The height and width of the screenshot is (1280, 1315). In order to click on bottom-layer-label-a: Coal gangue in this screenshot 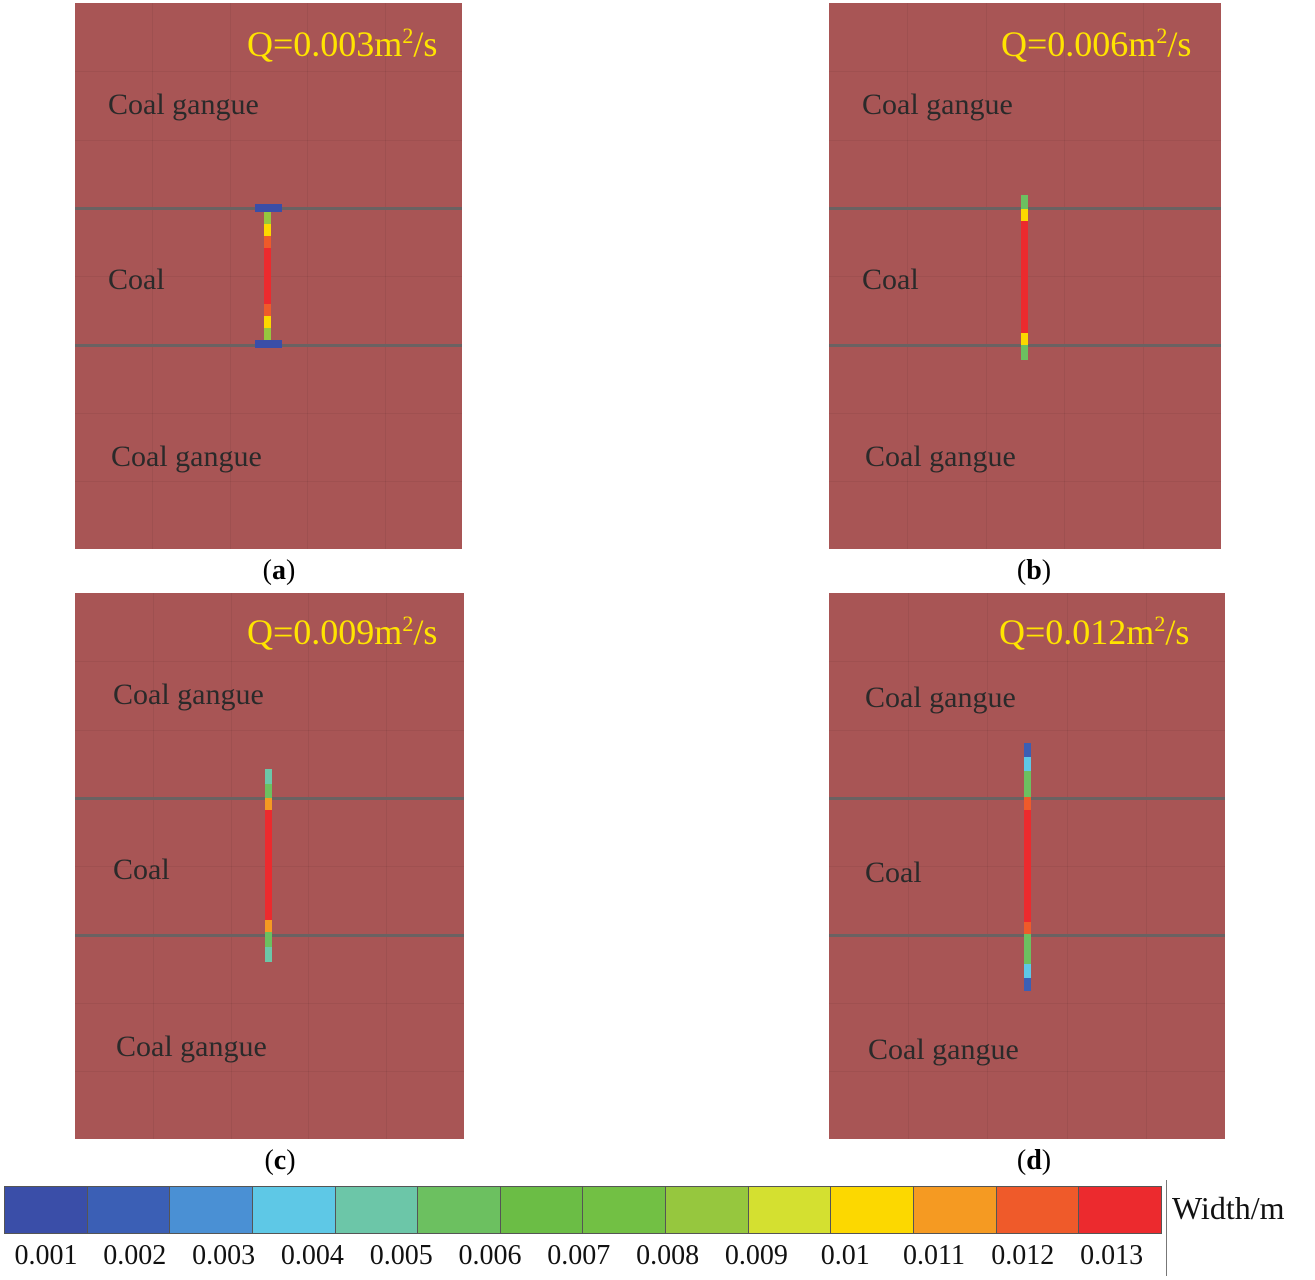, I will do `click(186, 456)`.